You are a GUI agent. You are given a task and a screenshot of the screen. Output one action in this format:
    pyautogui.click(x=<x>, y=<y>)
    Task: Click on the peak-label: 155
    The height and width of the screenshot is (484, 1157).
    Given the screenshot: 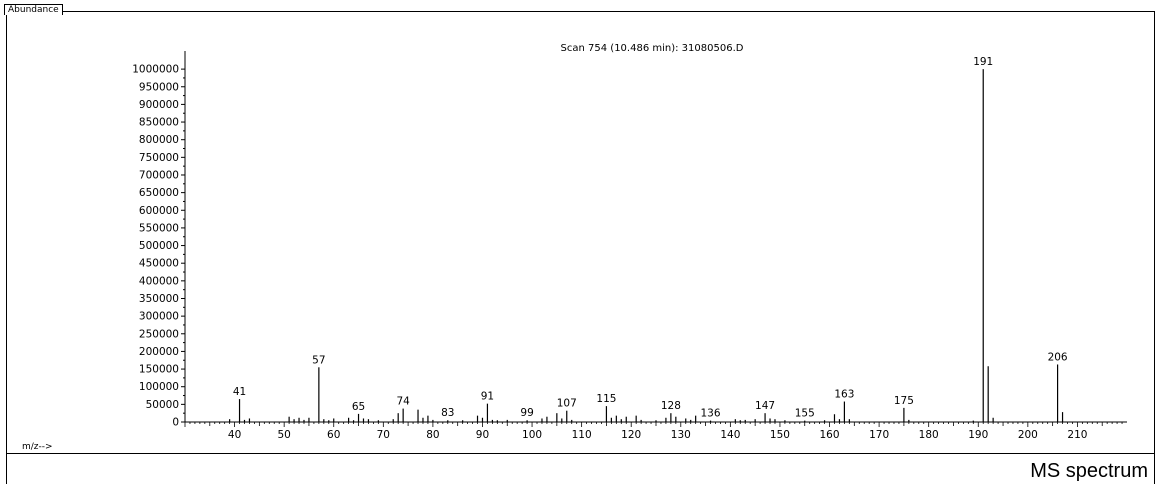 What is the action you would take?
    pyautogui.click(x=805, y=414)
    